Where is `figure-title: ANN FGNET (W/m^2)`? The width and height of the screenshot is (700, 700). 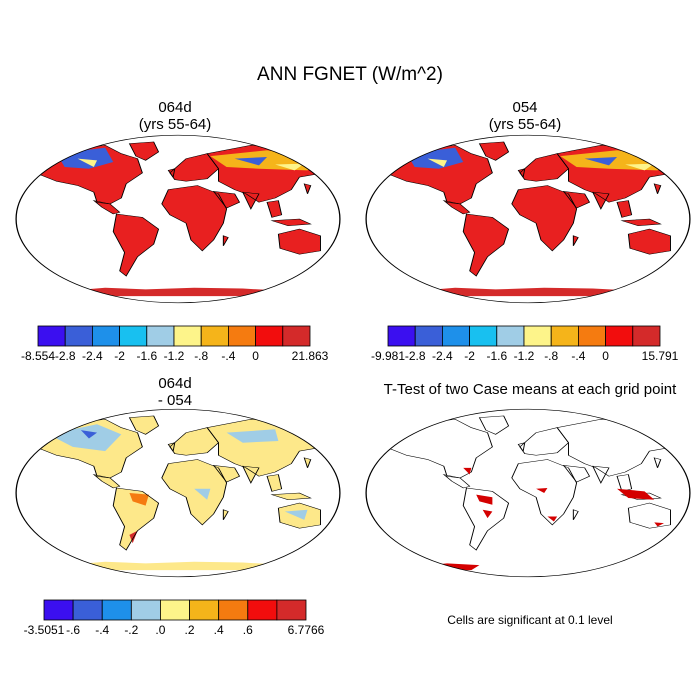
figure-title: ANN FGNET (W/m^2) is located at coordinates (350, 74).